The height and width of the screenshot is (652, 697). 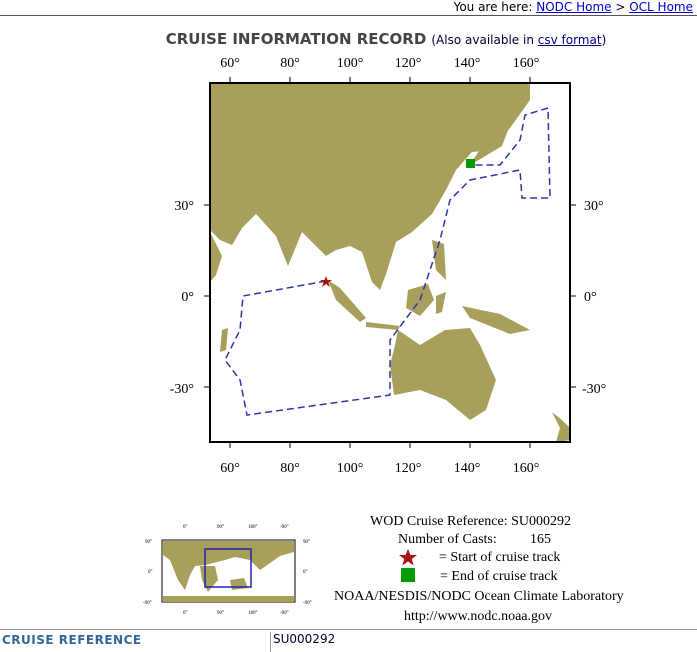 What do you see at coordinates (348, 8) in the screenshot?
I see `top-bar: You are here: NODC Home > OCL Home` at bounding box center [348, 8].